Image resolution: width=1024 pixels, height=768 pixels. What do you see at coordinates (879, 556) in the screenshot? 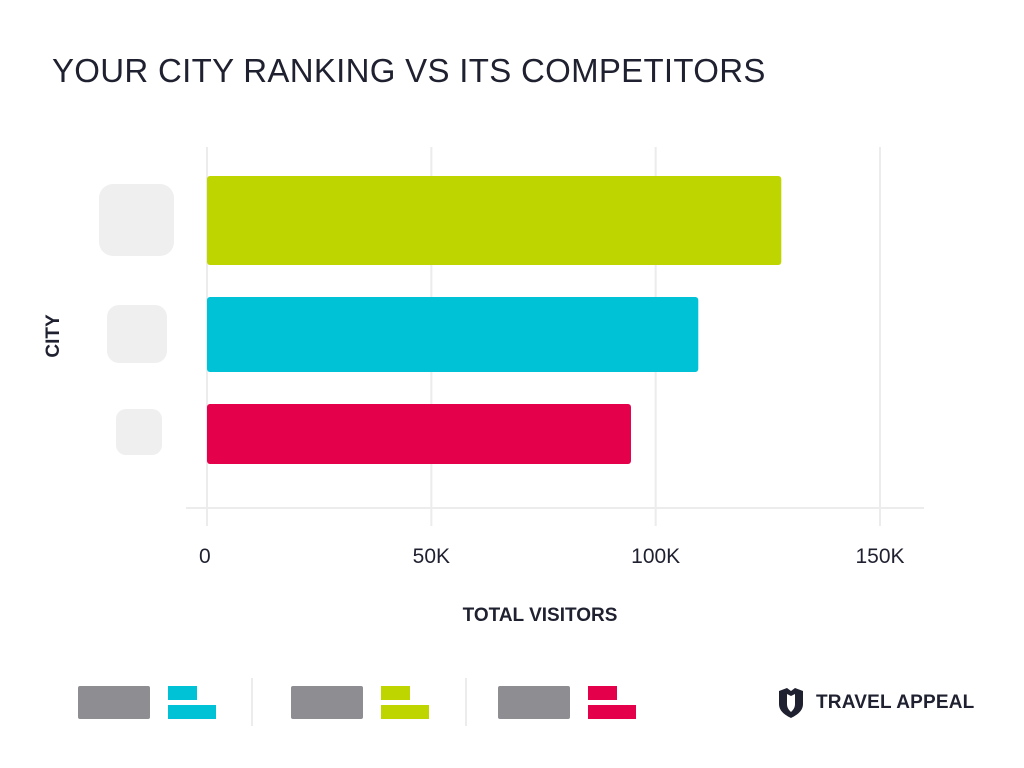
I see `x-tick-label-3: 150K` at bounding box center [879, 556].